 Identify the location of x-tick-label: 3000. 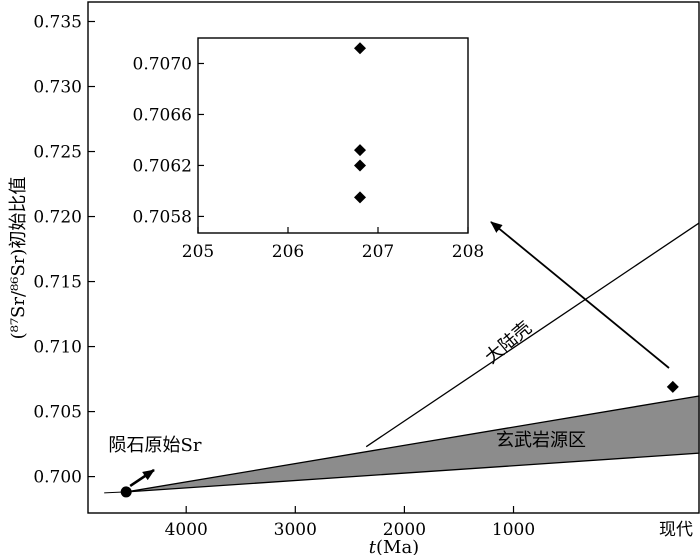
(295, 530).